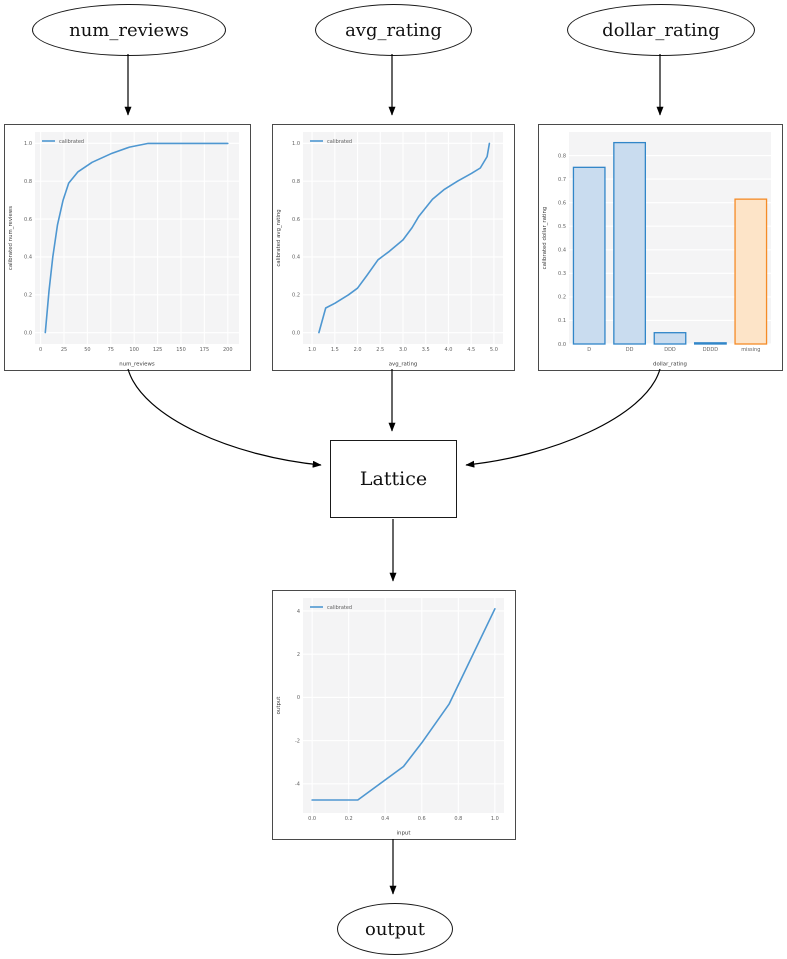 The image size is (787, 959). Describe the element at coordinates (494, 350) in the screenshot. I see `svg-text: 5.0` at that location.